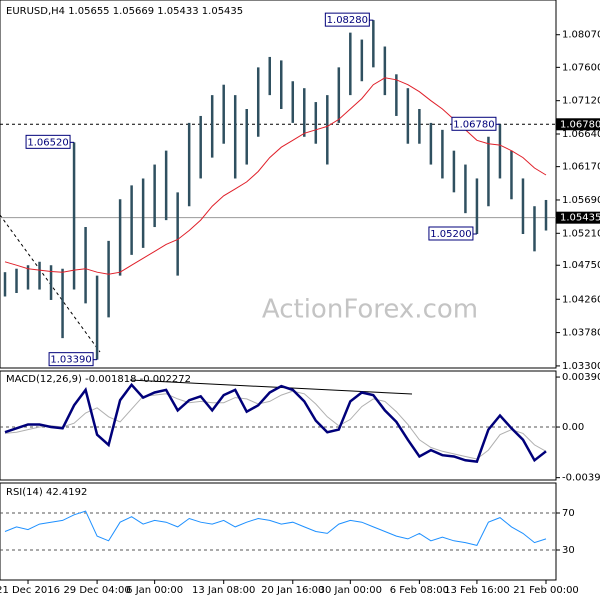  Describe the element at coordinates (98, 379) in the screenshot. I see `macd-title: MACD(12,26,9) -0.001818 -0.002272` at that location.